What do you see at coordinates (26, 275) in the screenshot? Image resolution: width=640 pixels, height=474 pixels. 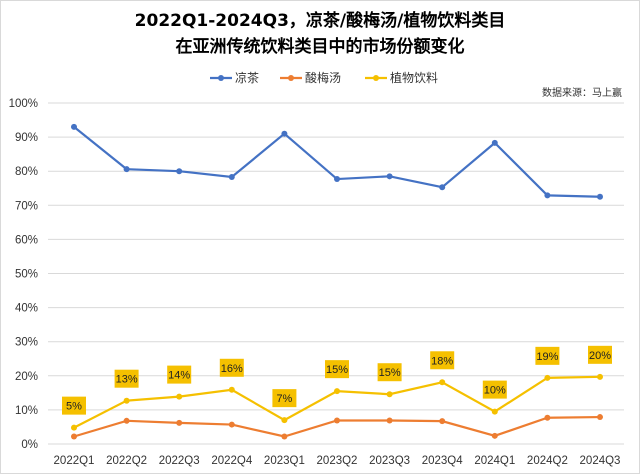 I see `y-tick-label: 50%` at bounding box center [26, 275].